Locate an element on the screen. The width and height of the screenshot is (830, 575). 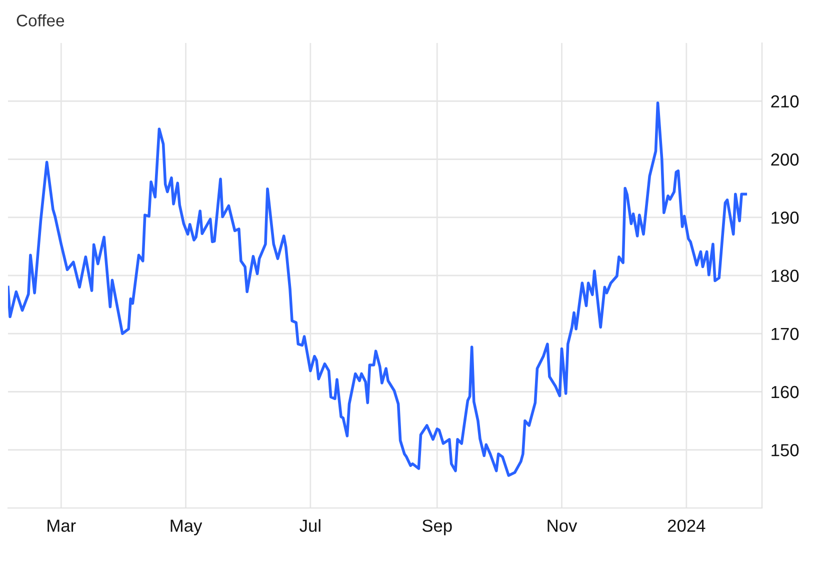
x-tick-label: Jul is located at coordinates (310, 525).